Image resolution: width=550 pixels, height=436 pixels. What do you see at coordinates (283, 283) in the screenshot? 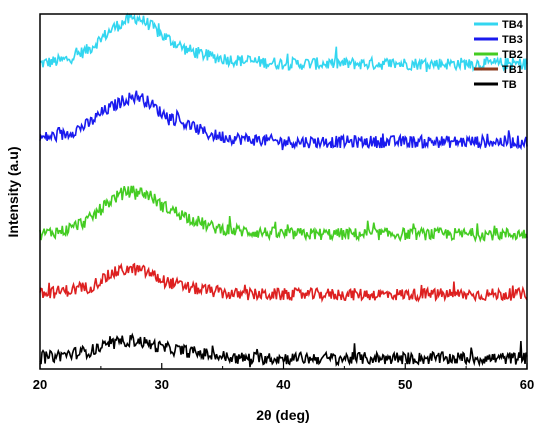
I see `series-line-tb1` at bounding box center [283, 283].